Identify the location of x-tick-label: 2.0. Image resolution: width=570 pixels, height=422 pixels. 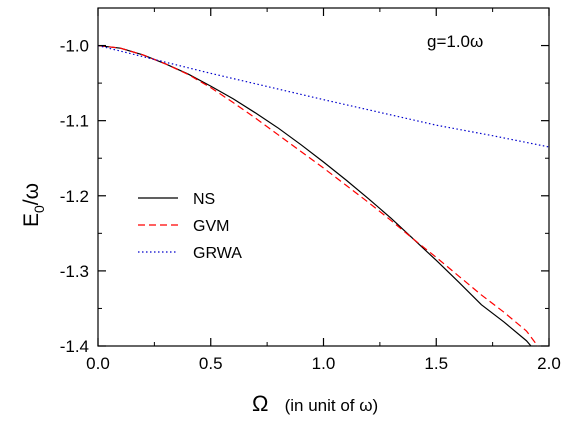
(549, 363).